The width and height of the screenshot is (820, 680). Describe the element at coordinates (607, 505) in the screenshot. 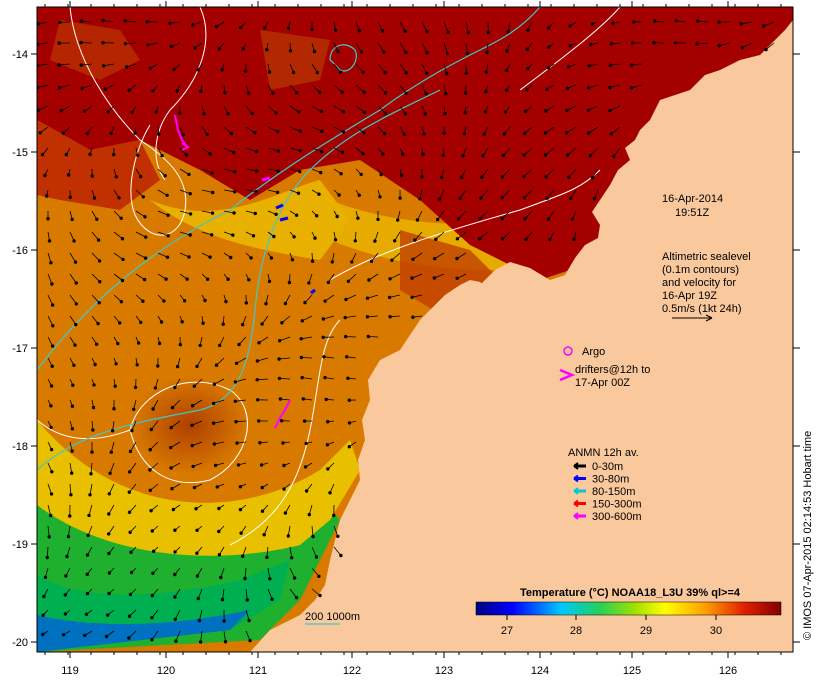

I see `anmn-legend-item: 150-300m` at that location.